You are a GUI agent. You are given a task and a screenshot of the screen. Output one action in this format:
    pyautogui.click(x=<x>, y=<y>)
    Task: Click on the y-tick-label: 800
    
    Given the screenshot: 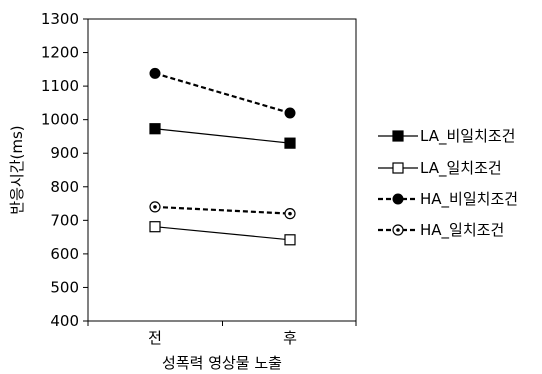 What is the action you would take?
    pyautogui.click(x=64, y=187)
    